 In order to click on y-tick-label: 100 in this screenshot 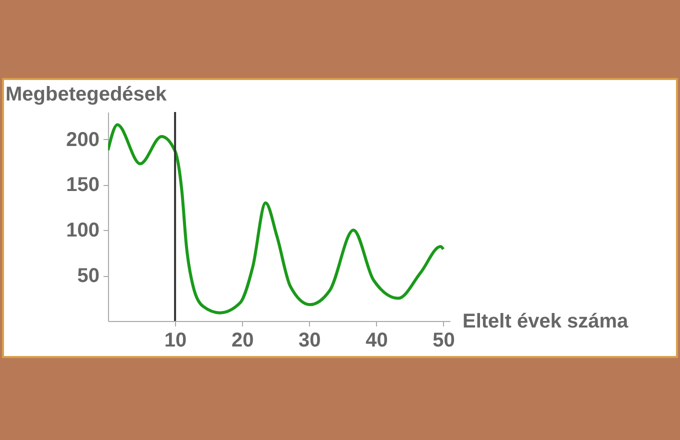, I will do `click(83, 231)`.